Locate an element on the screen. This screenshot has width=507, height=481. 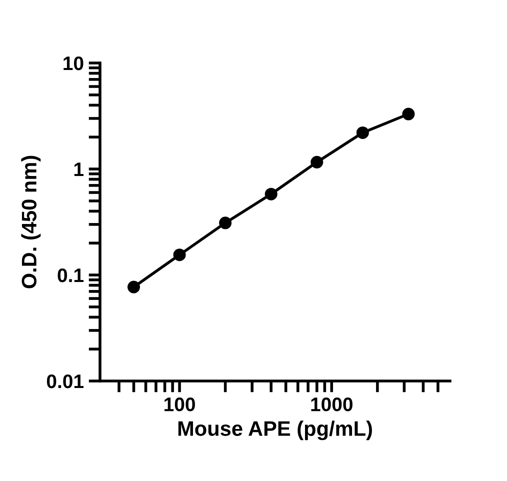
x-tick-label: 100 is located at coordinates (179, 404).